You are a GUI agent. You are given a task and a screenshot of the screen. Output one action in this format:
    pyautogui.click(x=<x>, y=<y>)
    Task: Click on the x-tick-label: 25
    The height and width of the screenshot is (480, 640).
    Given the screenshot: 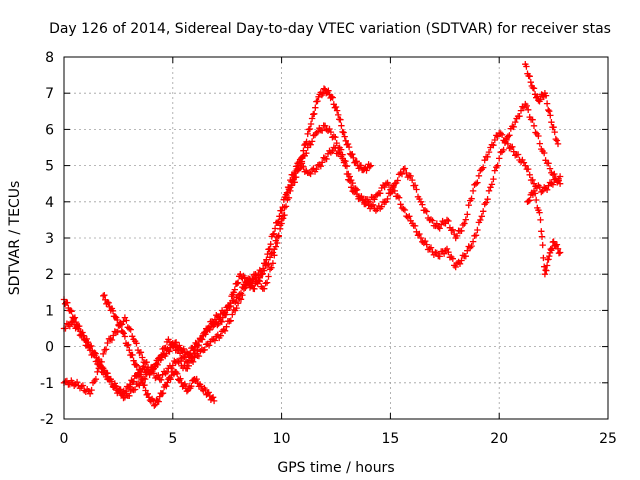 What is the action you would take?
    pyautogui.click(x=608, y=439)
    